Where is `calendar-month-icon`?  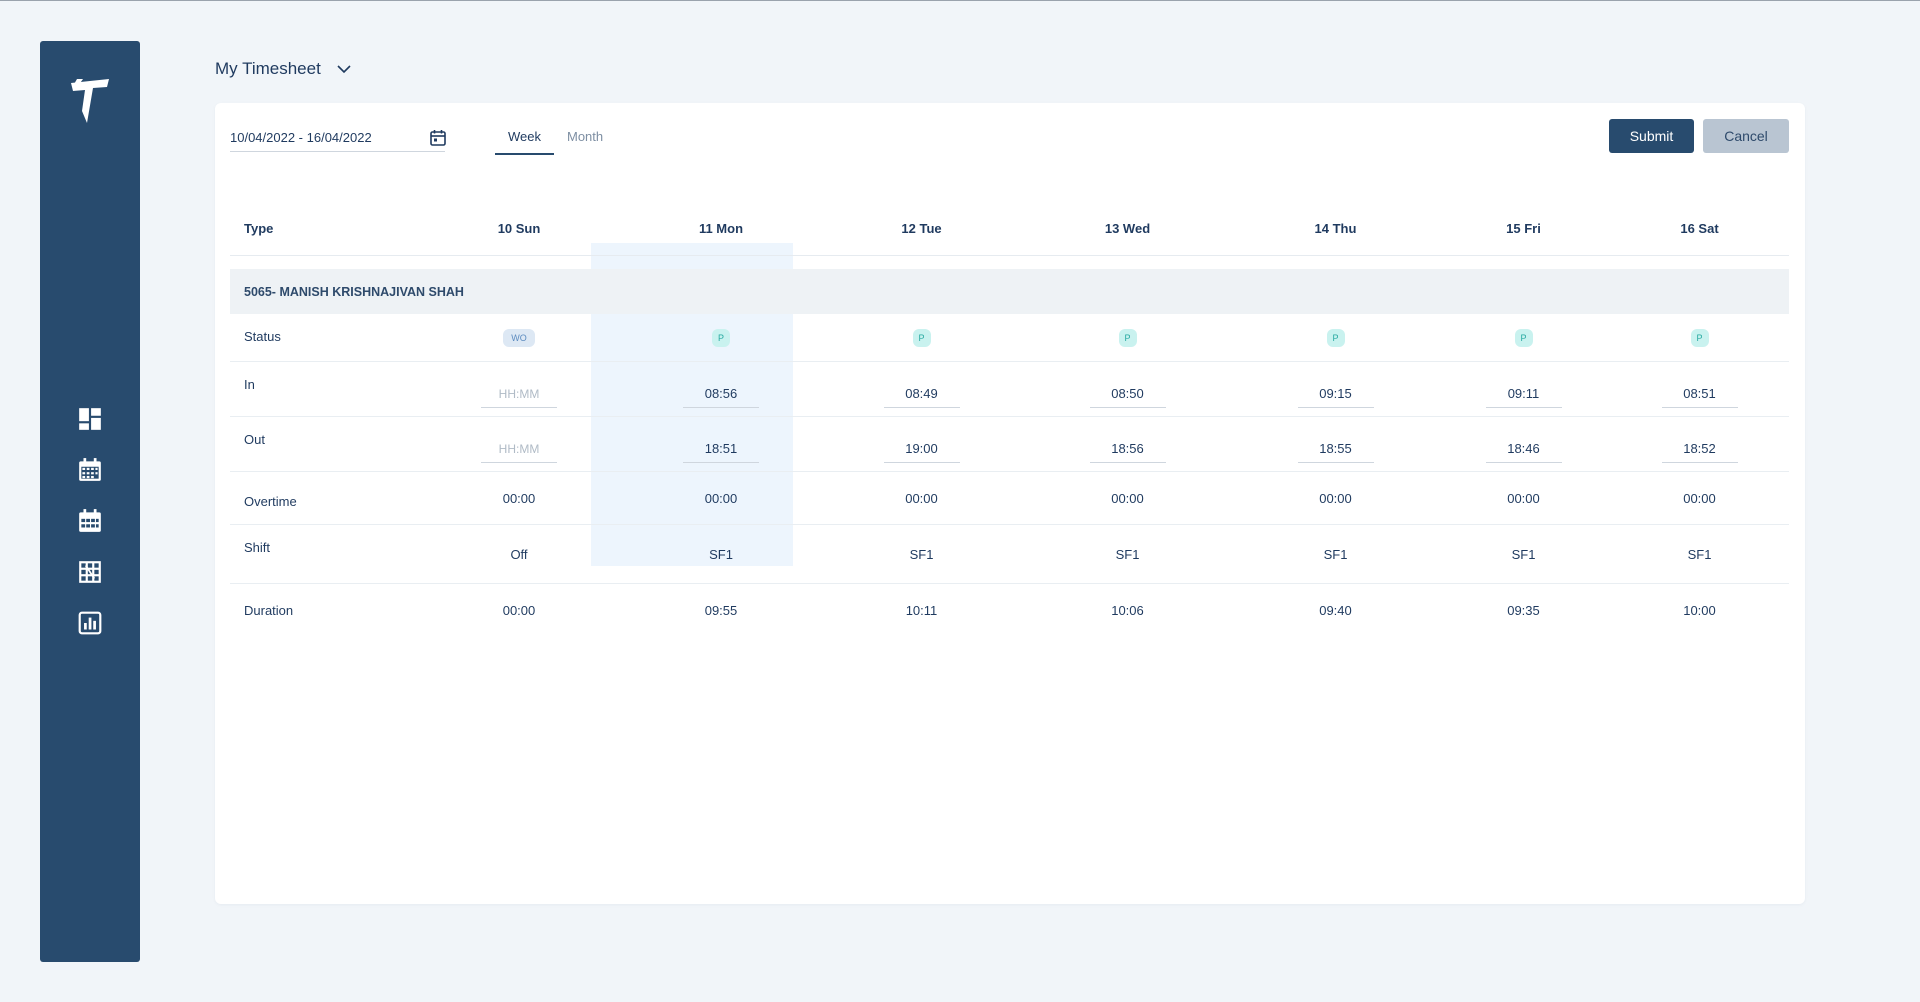
calendar-month-icon is located at coordinates (90, 520).